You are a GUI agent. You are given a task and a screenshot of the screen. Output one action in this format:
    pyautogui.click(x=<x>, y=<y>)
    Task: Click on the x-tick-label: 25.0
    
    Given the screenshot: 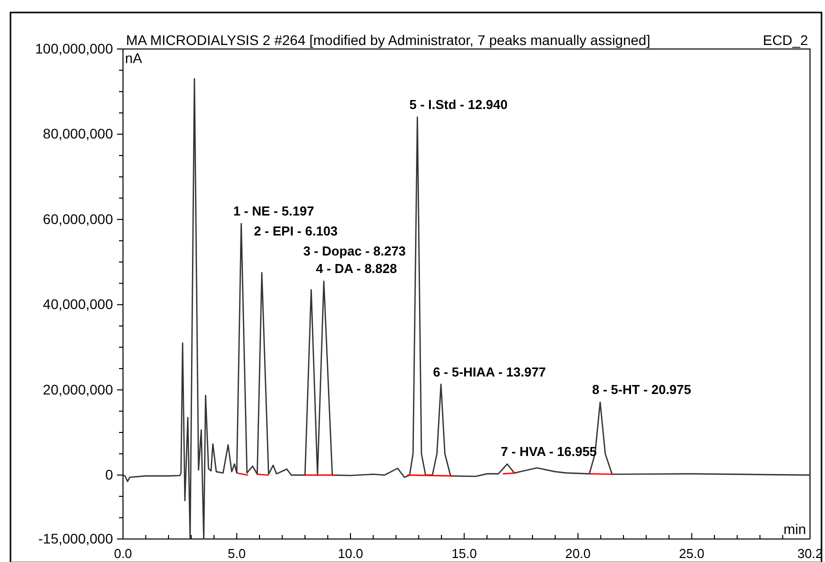 What is the action you would take?
    pyautogui.click(x=691, y=554)
    